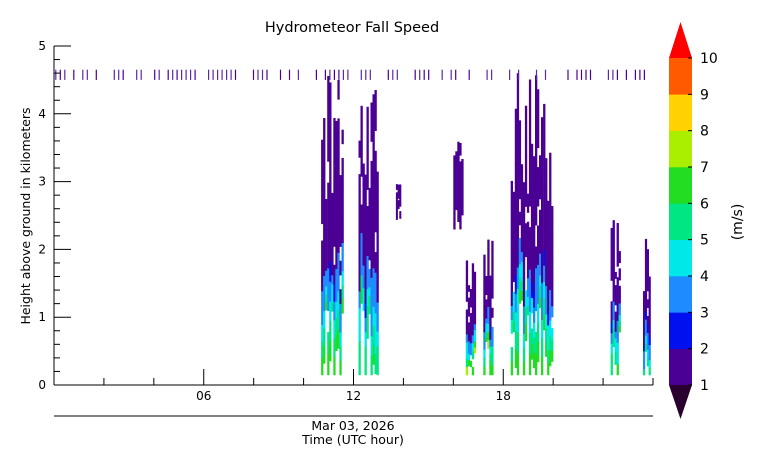 This screenshot has width=764, height=467. Describe the element at coordinates (352, 439) in the screenshot. I see `x-axis-label: Time (UTC hour)` at that location.